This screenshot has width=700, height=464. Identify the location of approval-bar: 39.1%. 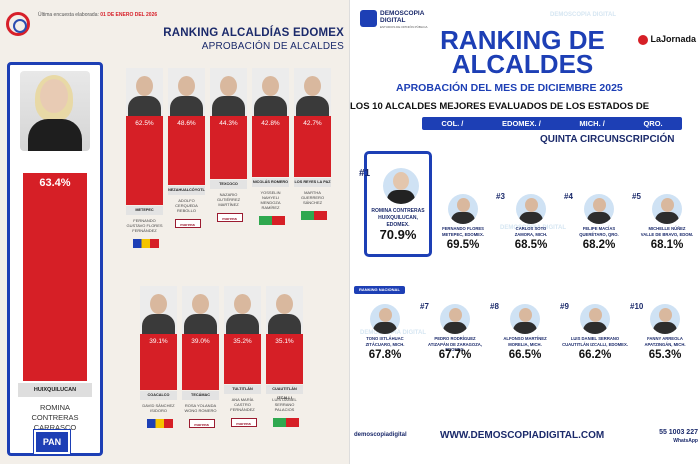
(158, 362).